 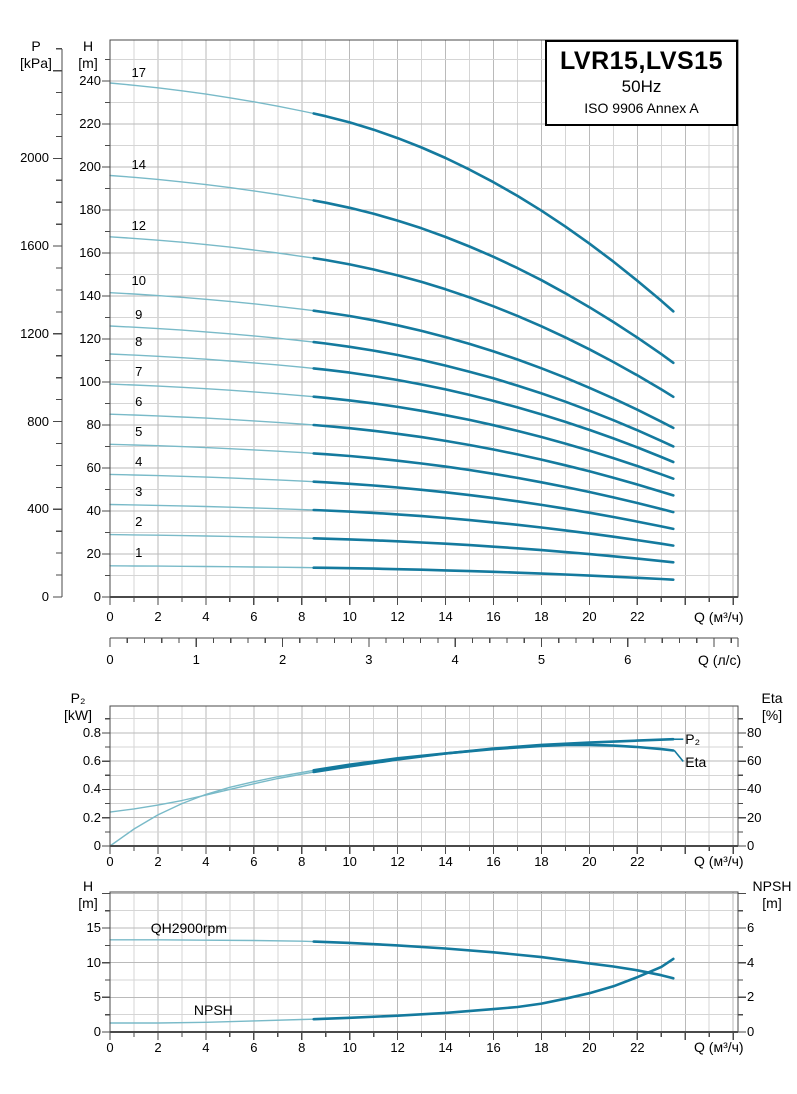 What do you see at coordinates (772, 698) in the screenshot?
I see `mid-right-axis-title: Eta` at bounding box center [772, 698].